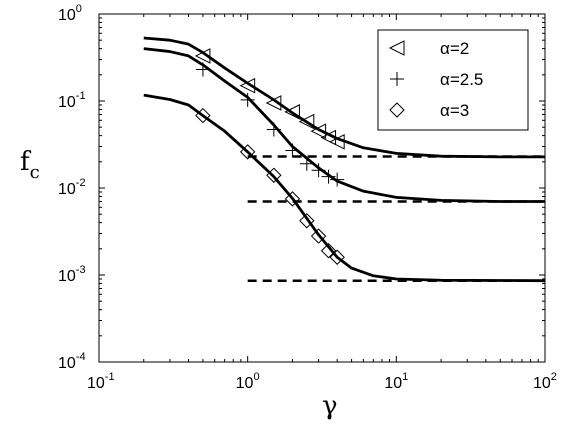  I want to click on x-axis-label: γ, so click(330, 406).